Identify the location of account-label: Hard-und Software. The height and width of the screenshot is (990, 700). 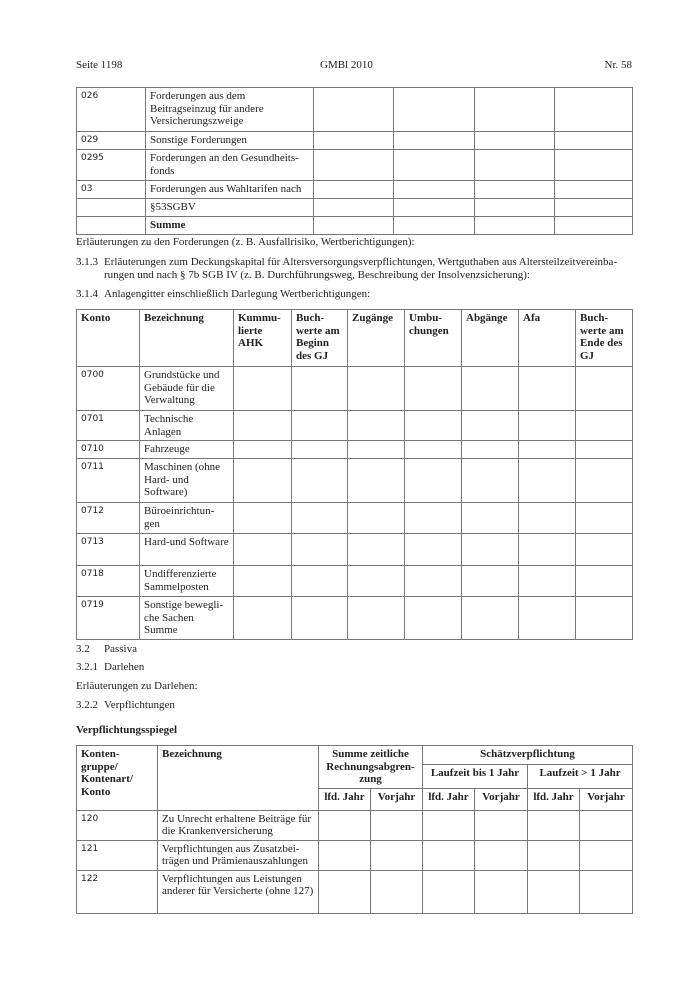
(186, 549).